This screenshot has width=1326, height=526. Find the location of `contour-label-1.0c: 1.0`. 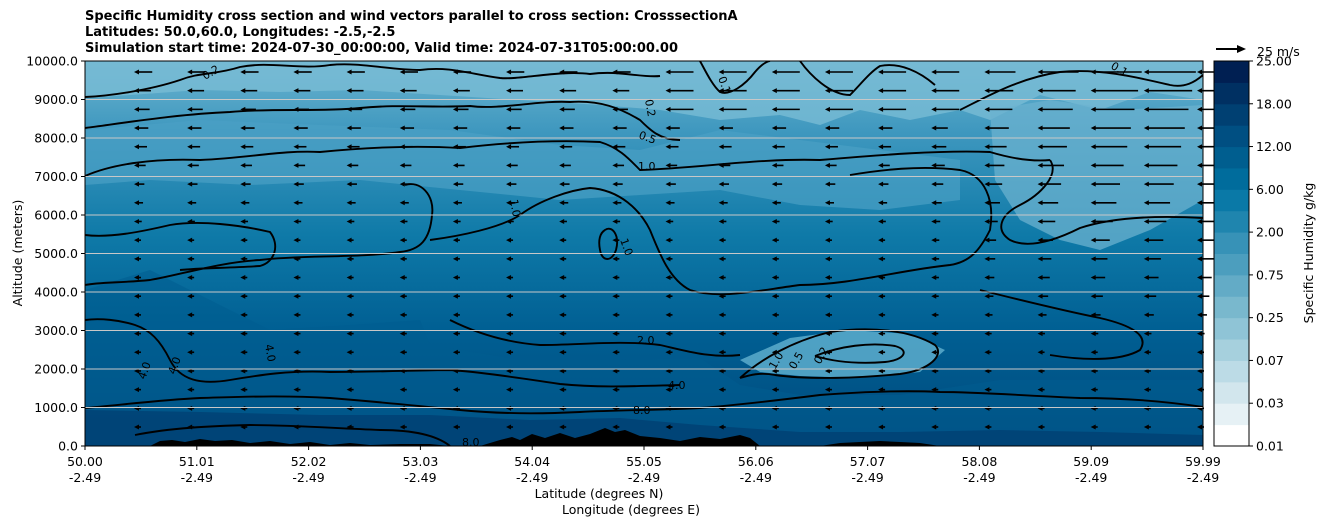

contour-label-1.0c: 1.0 is located at coordinates (626, 247).